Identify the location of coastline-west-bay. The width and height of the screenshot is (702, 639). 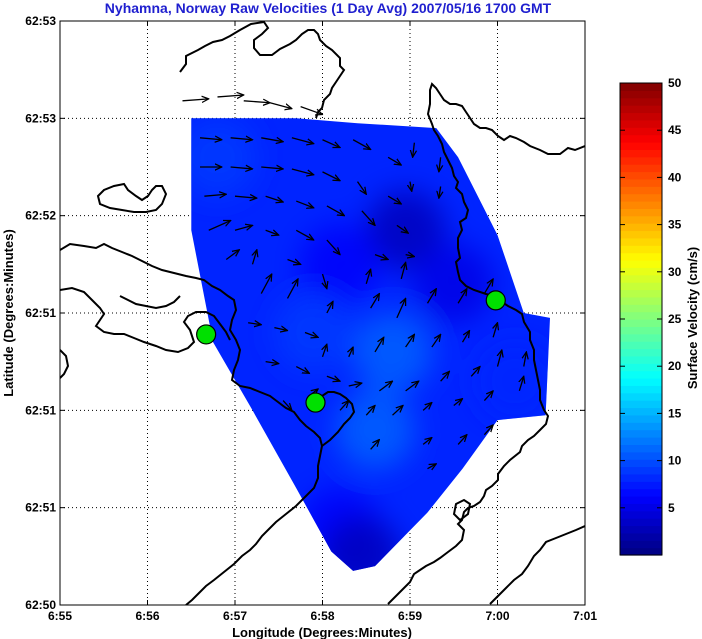
(145, 320).